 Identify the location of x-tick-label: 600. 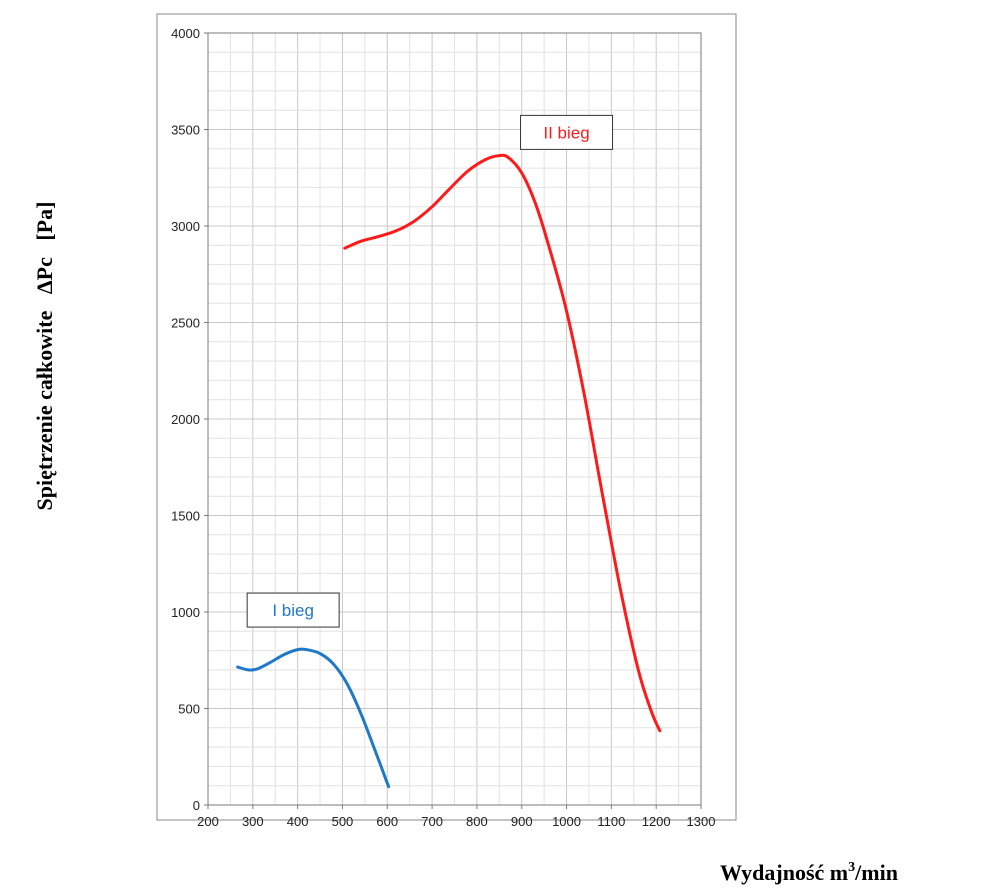
(387, 821).